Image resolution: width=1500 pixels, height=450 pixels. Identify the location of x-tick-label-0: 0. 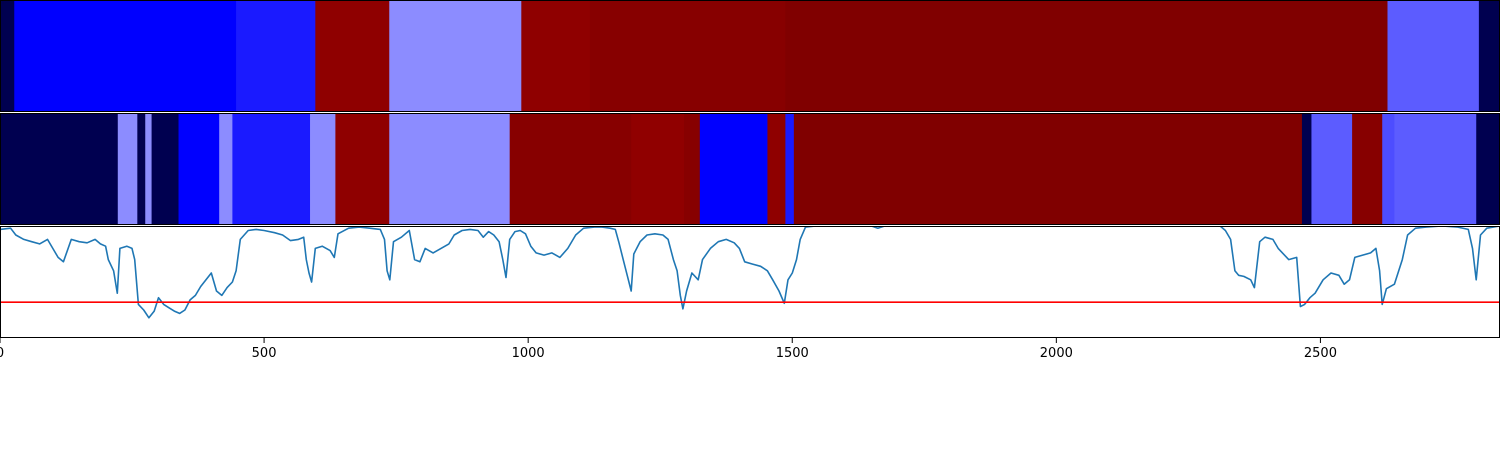
(2, 353).